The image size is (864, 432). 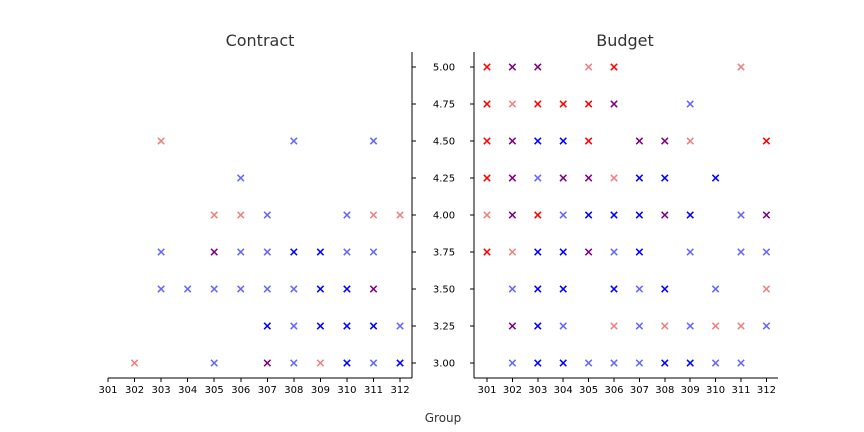 What do you see at coordinates (320, 390) in the screenshot?
I see `contract-x-tick-label: 309` at bounding box center [320, 390].